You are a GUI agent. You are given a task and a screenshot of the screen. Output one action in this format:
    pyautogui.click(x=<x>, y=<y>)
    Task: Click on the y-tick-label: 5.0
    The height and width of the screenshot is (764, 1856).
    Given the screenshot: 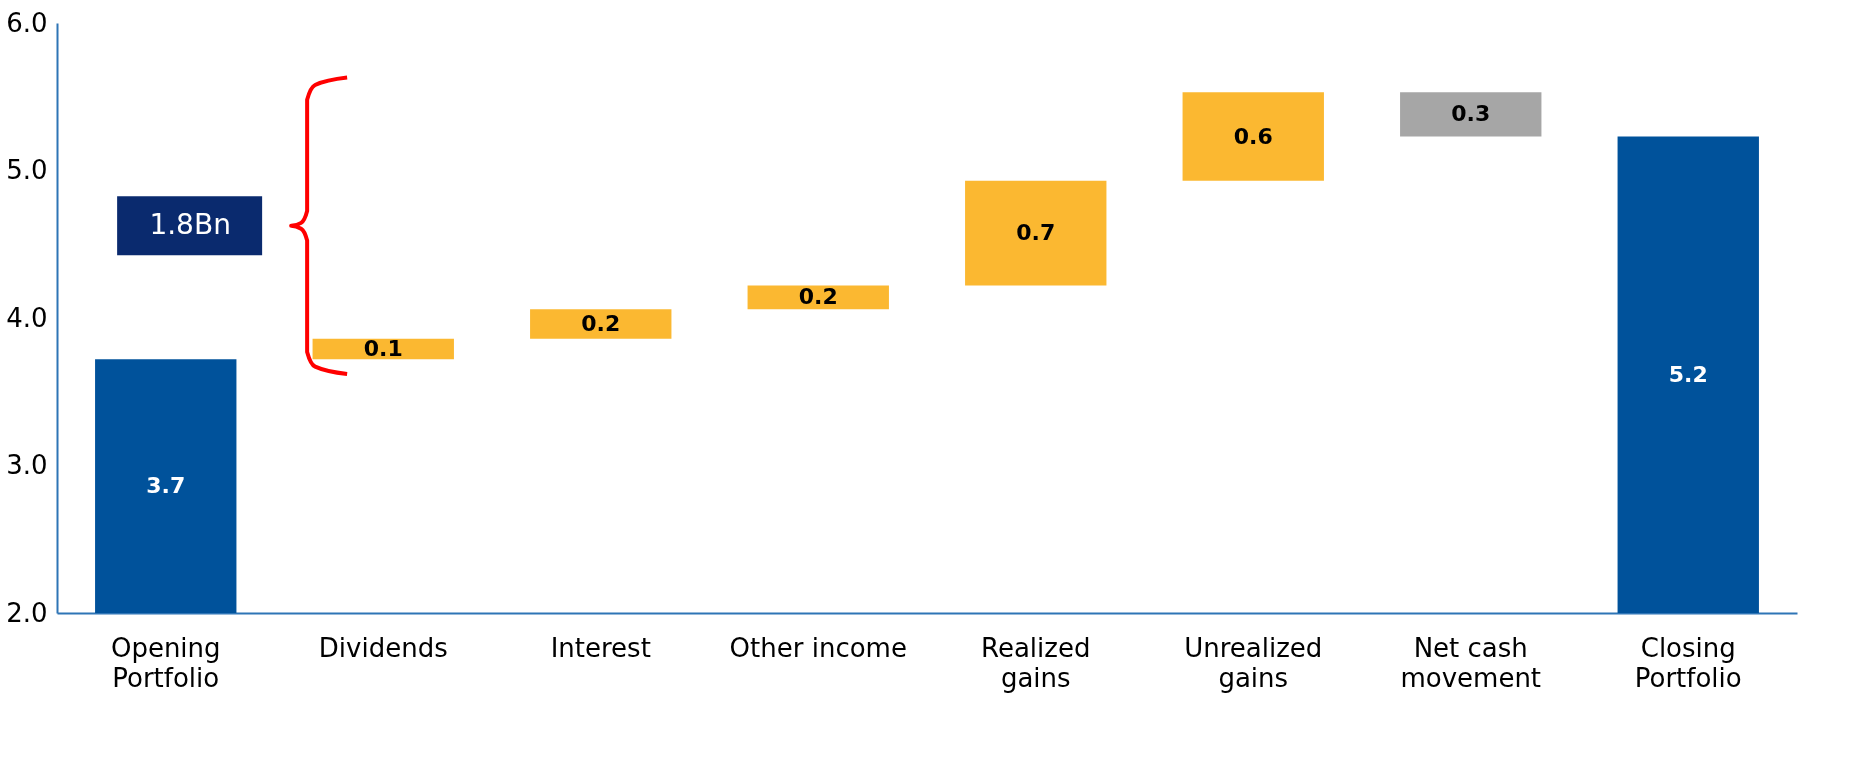 What is the action you would take?
    pyautogui.click(x=27, y=170)
    